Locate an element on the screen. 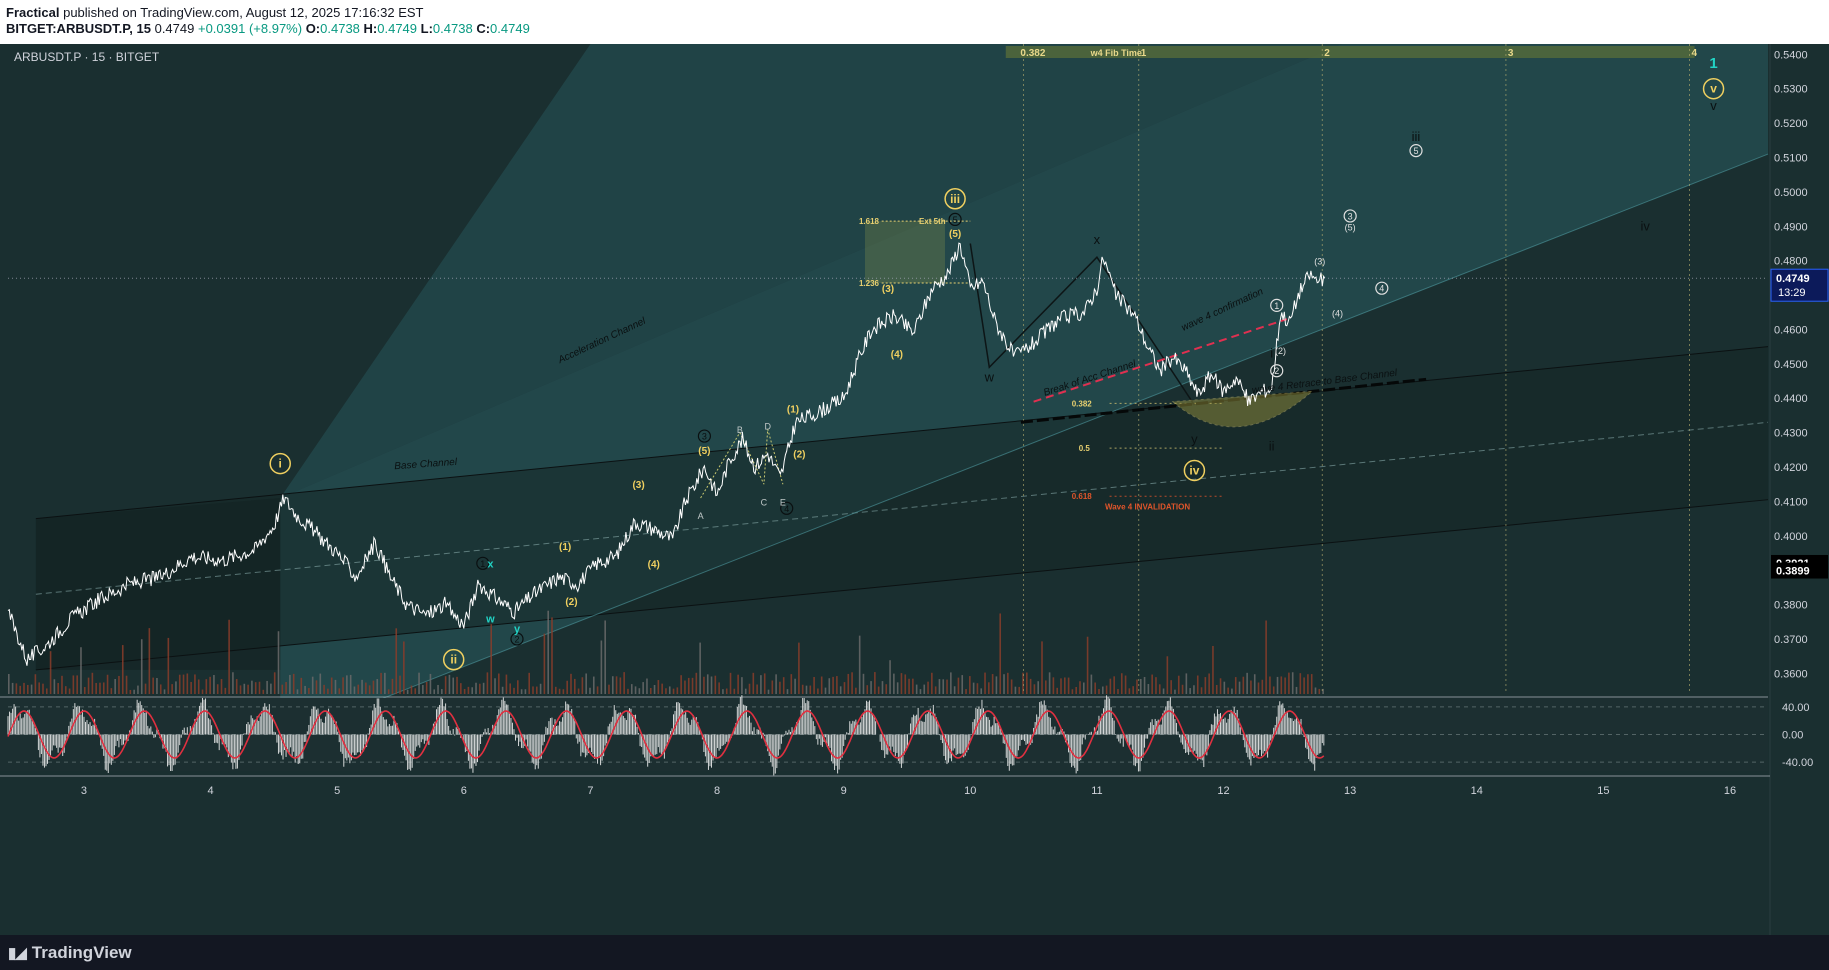  wave-label: iv is located at coordinates (1645, 225).